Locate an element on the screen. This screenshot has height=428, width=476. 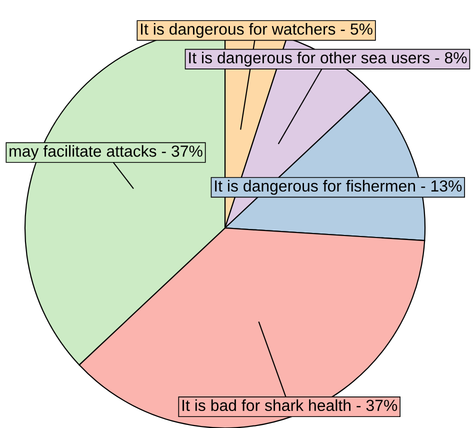
slice-label: It is dangerous for fishermen - 13% is located at coordinates (338, 187).